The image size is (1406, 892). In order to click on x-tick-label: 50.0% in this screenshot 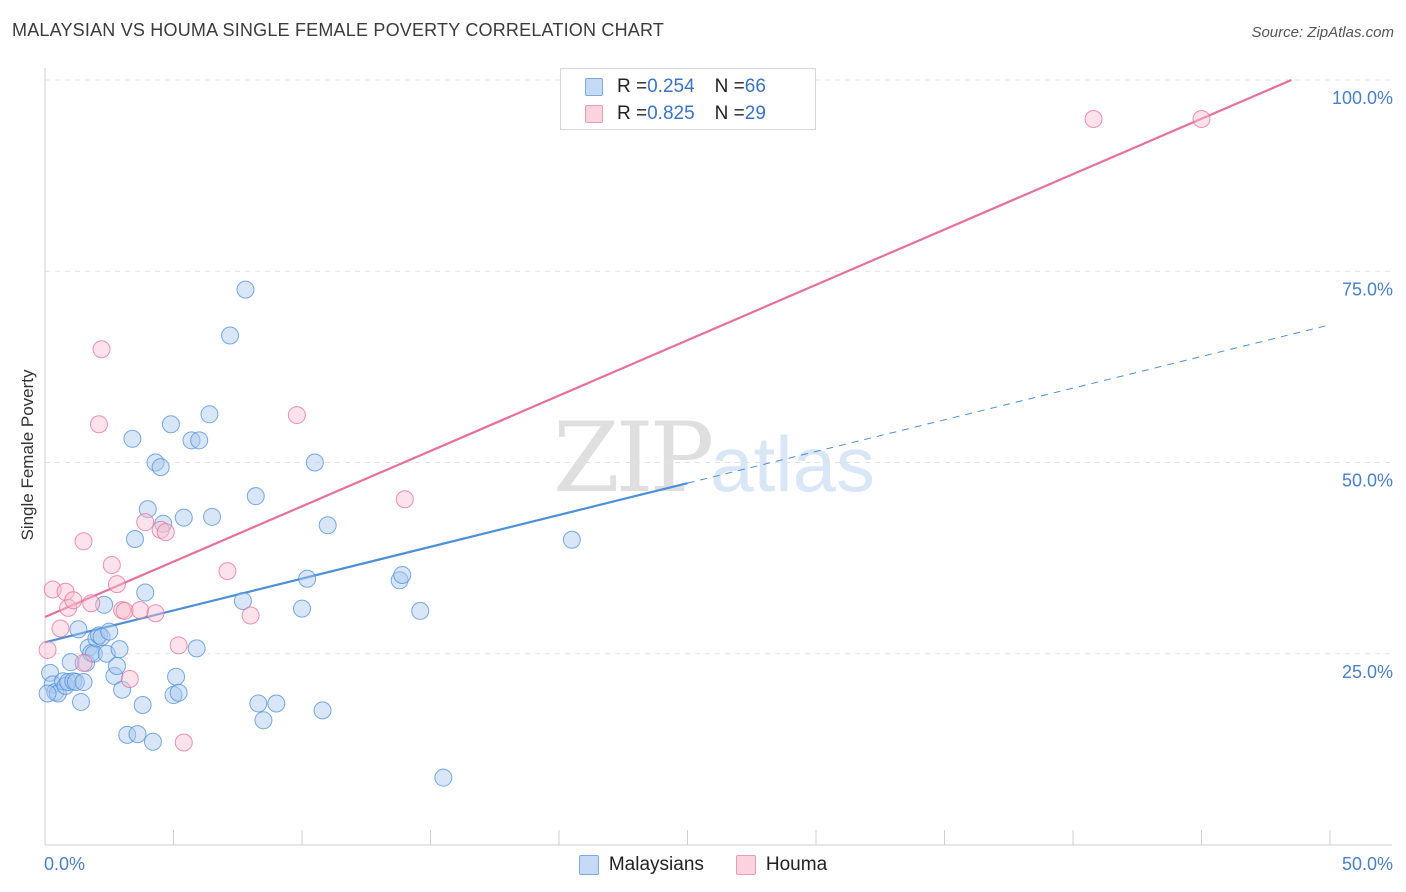, I will do `click(1367, 864)`.